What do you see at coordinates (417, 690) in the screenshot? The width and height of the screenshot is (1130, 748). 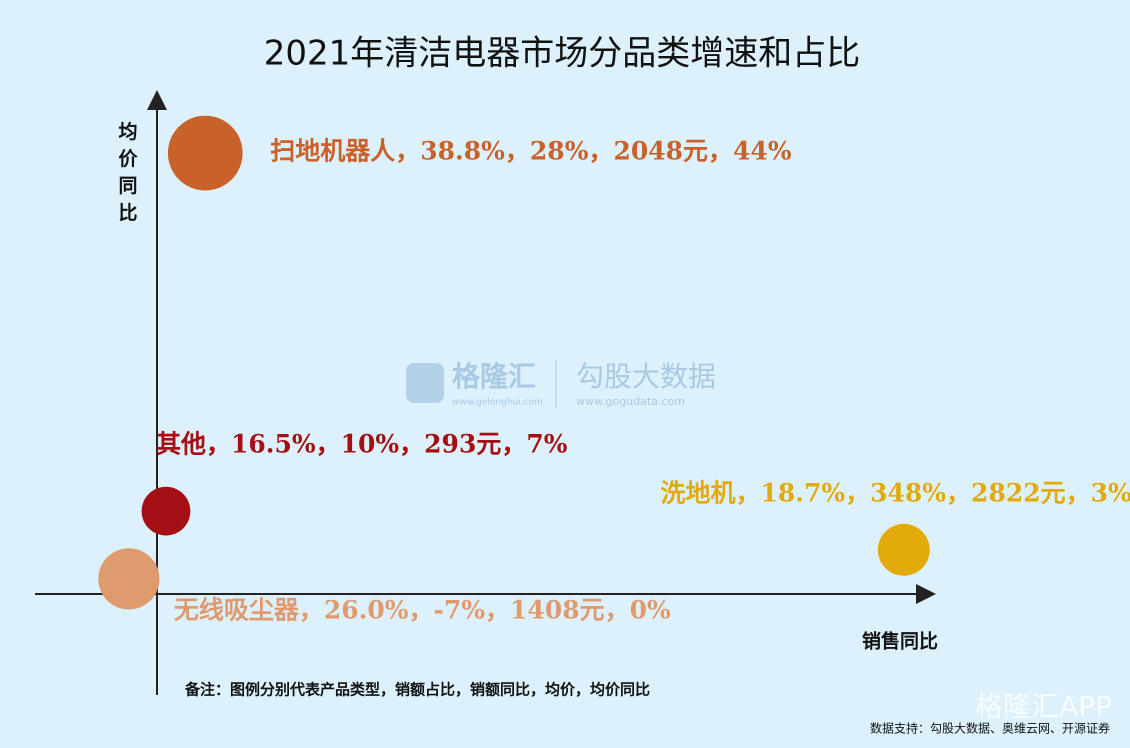 I see `note: 备注：图例分别代表产品类型，销额占比，销额同比，均价，均价同比` at bounding box center [417, 690].